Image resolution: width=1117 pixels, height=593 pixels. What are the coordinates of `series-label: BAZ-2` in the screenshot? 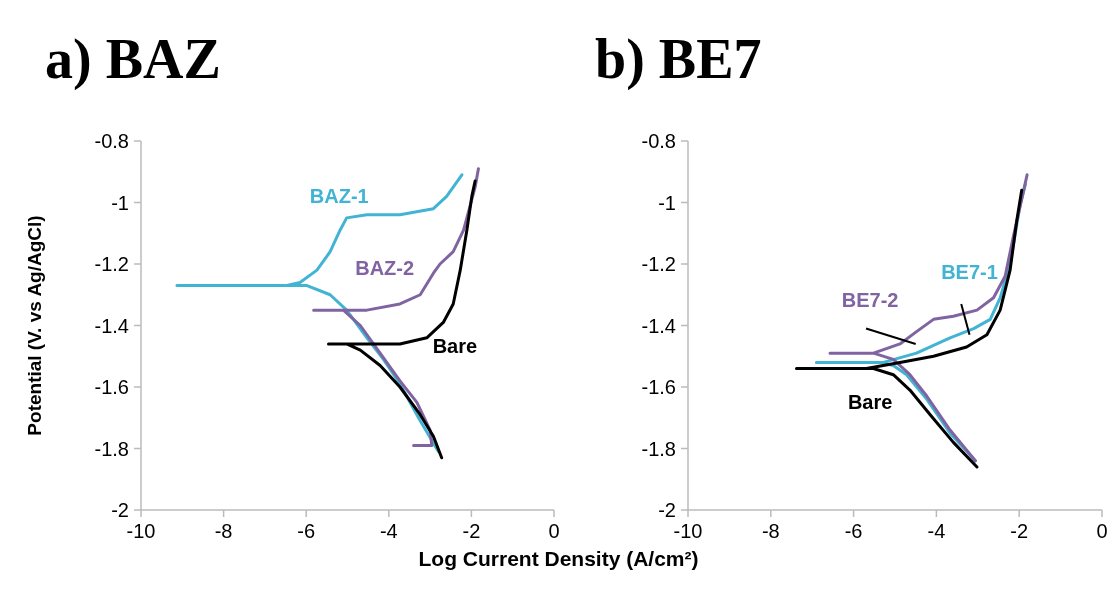 It's located at (385, 267).